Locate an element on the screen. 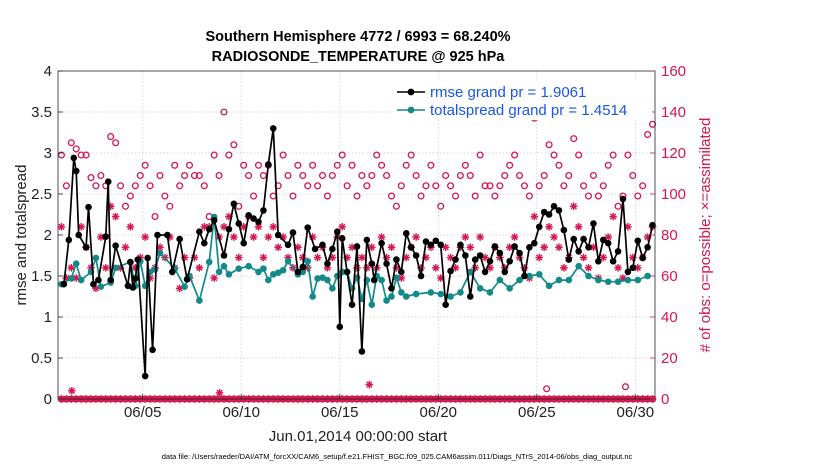 The width and height of the screenshot is (830, 470). y-axis-label: rmse and totalspread is located at coordinates (21, 235).